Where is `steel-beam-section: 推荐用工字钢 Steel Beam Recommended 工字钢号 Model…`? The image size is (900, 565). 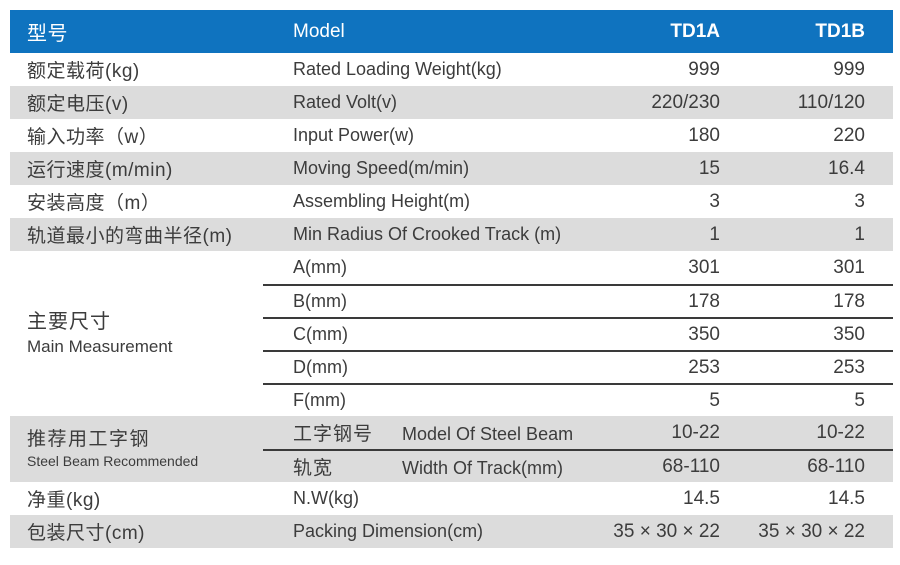 steel-beam-section: 推荐用工字钢 Steel Beam Recommended 工字钢号 Model… is located at coordinates (451, 449).